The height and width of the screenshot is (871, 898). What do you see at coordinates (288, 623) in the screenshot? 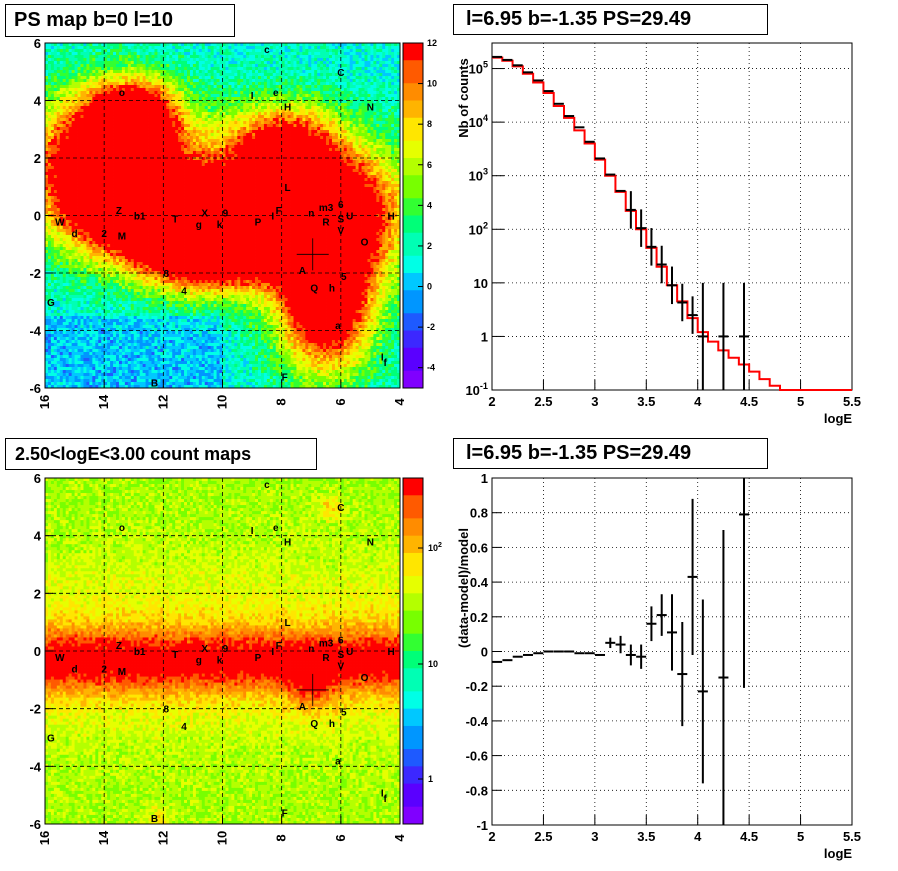
I see `bl-source-label: L` at bounding box center [288, 623].